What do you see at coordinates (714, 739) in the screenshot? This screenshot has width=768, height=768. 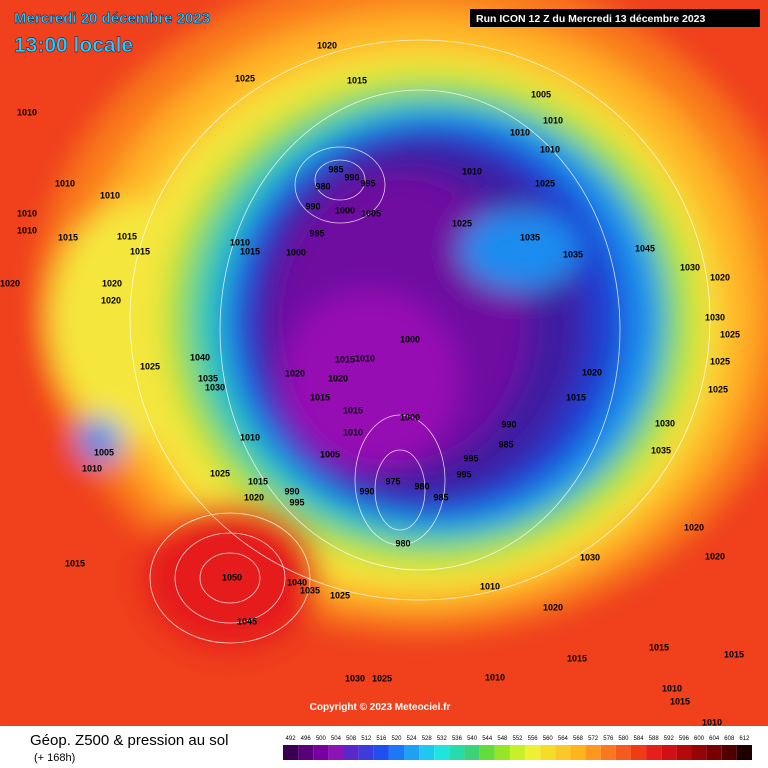 I see `colorbar-label: 604` at bounding box center [714, 739].